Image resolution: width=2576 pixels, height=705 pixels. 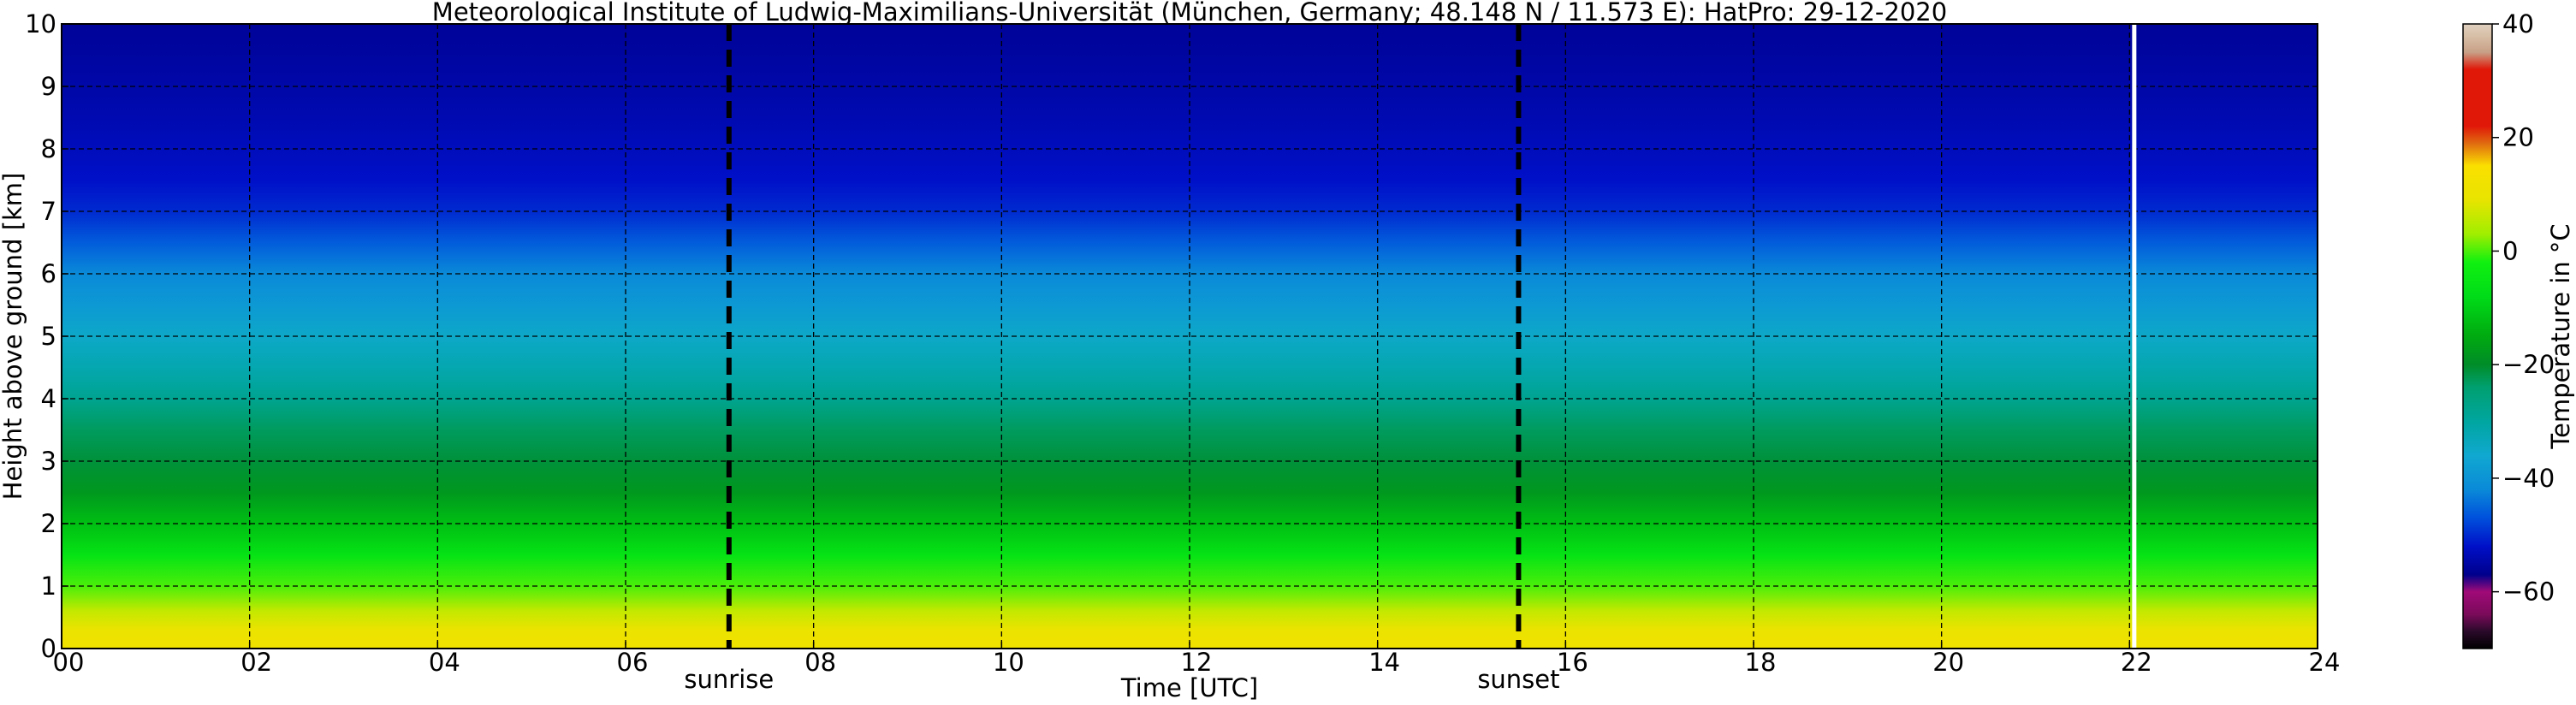 I want to click on y-tick-label: 5, so click(x=48, y=336).